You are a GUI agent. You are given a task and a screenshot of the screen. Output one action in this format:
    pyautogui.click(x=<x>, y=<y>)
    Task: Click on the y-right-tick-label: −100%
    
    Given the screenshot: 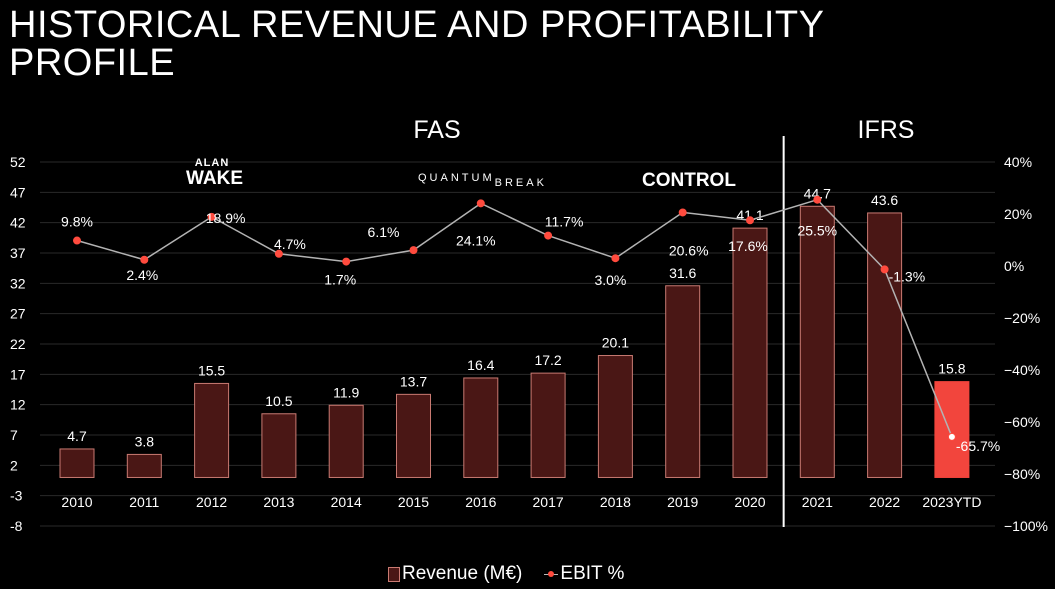 What is the action you would take?
    pyautogui.click(x=1026, y=526)
    